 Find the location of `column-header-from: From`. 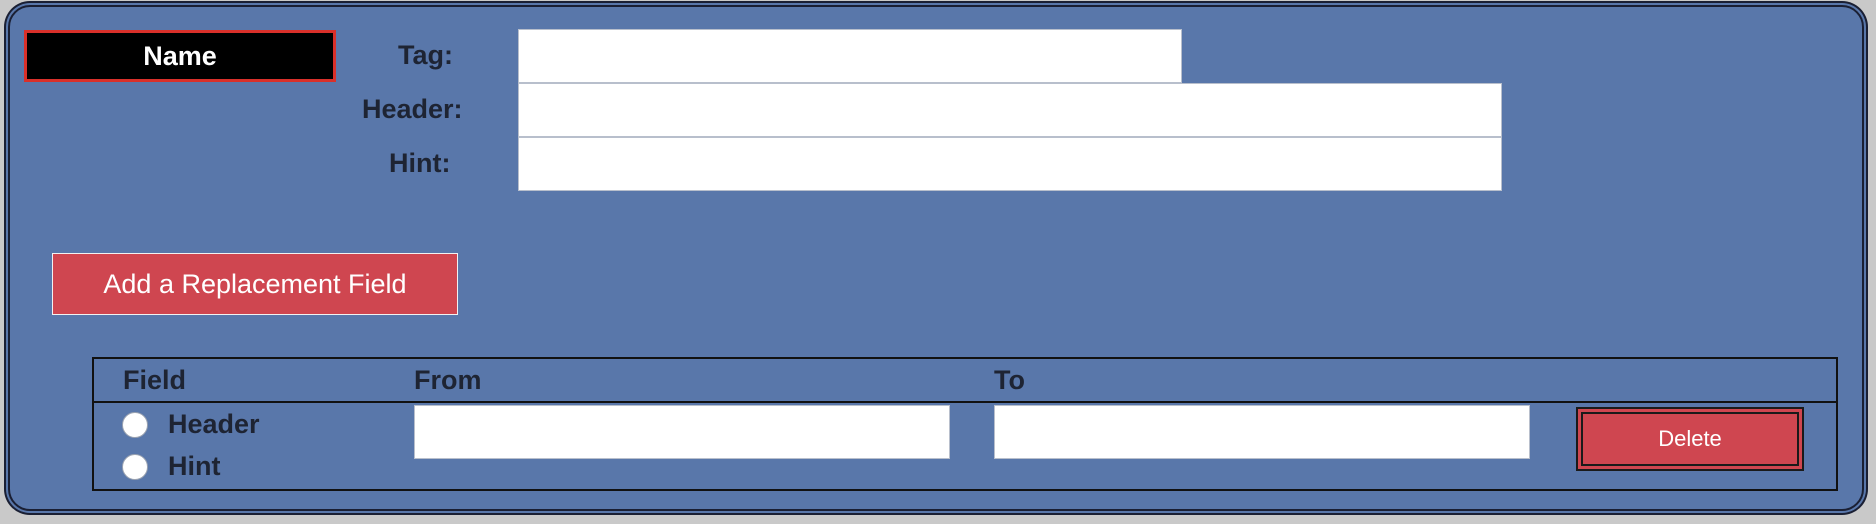

column-header-from: From is located at coordinates (448, 380).